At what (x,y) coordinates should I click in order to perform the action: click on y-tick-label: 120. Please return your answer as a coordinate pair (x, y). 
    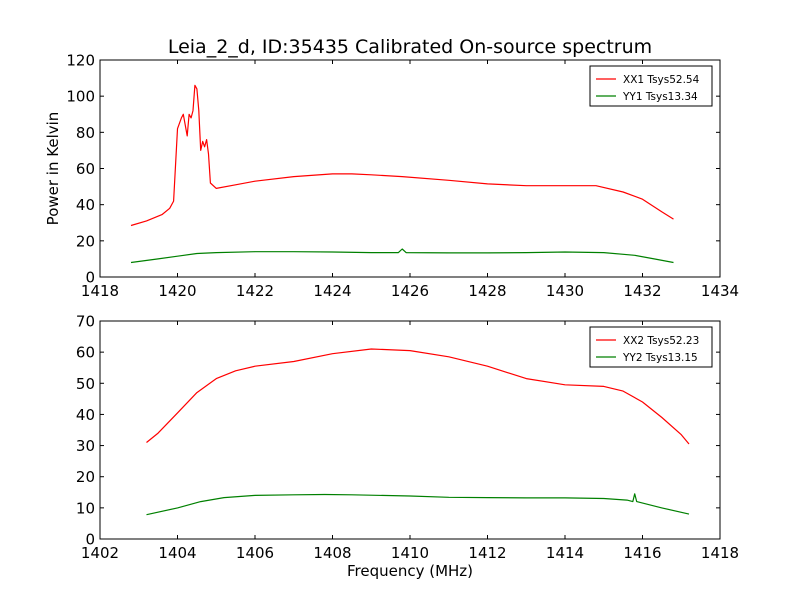
    Looking at the image, I should click on (80, 61).